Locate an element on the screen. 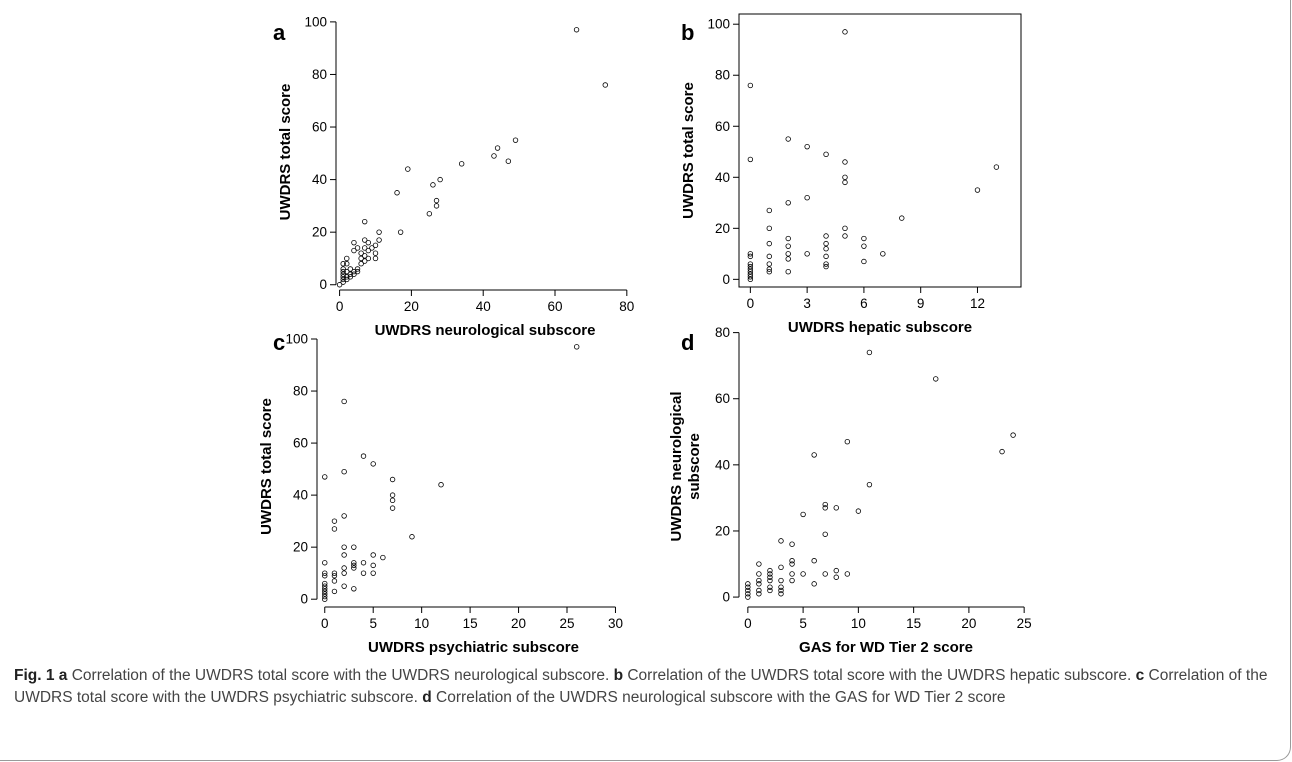 Image resolution: width=1292 pixels, height=762 pixels. y-tick-label: 100 is located at coordinates (315, 21).